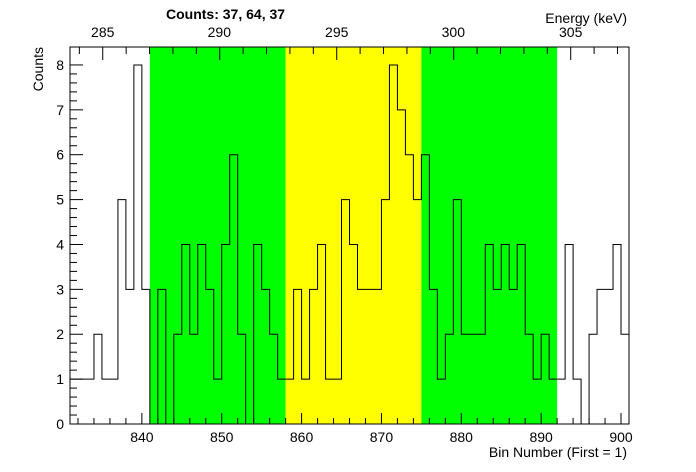  Describe the element at coordinates (103, 32) in the screenshot. I see `energy-tick-label: 285` at that location.